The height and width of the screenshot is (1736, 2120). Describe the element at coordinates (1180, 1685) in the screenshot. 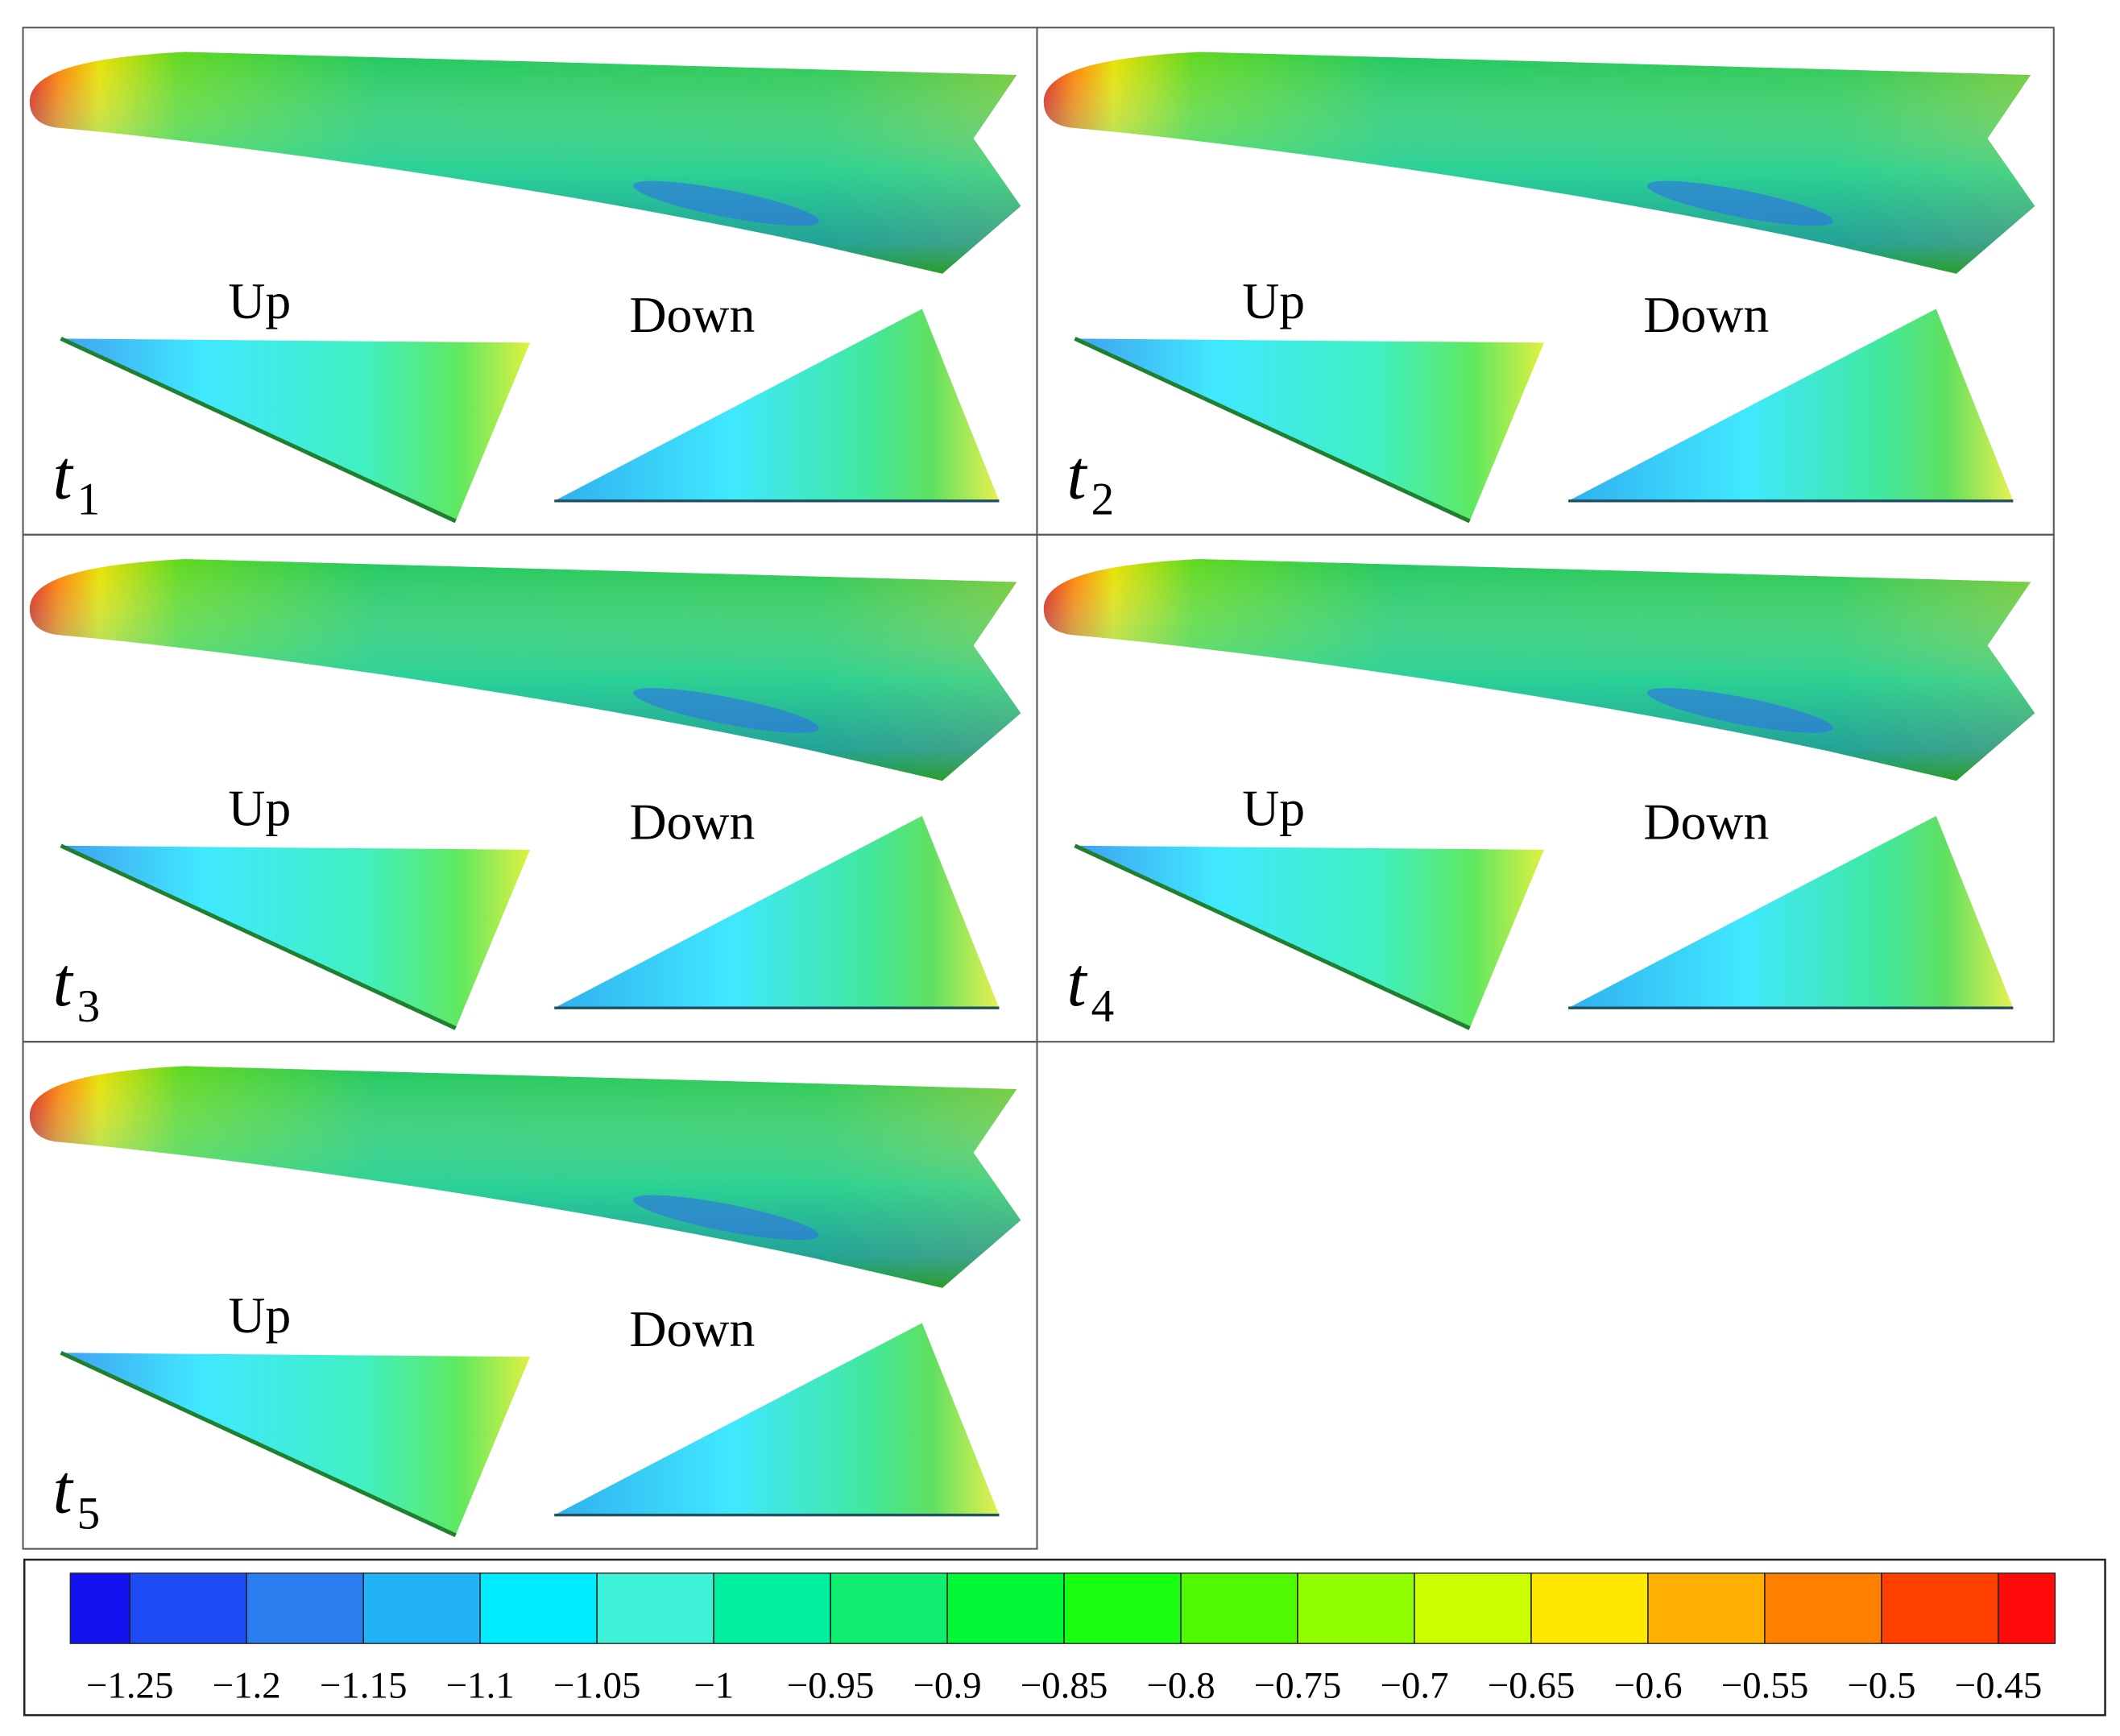

I see `colorbar-tick-label: −0.8` at that location.